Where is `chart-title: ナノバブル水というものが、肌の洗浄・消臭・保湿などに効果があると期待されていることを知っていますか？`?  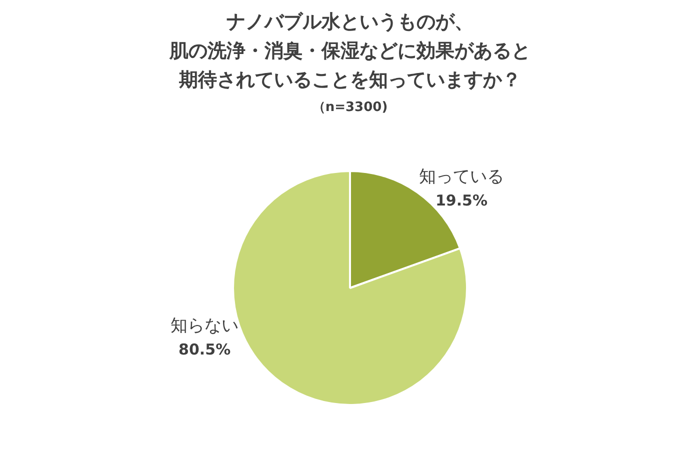 chart-title: ナノバブル水というものが、肌の洗浄・消臭・保湿などに効果があると期待されていることを知っていますか？ is located at coordinates (350, 51).